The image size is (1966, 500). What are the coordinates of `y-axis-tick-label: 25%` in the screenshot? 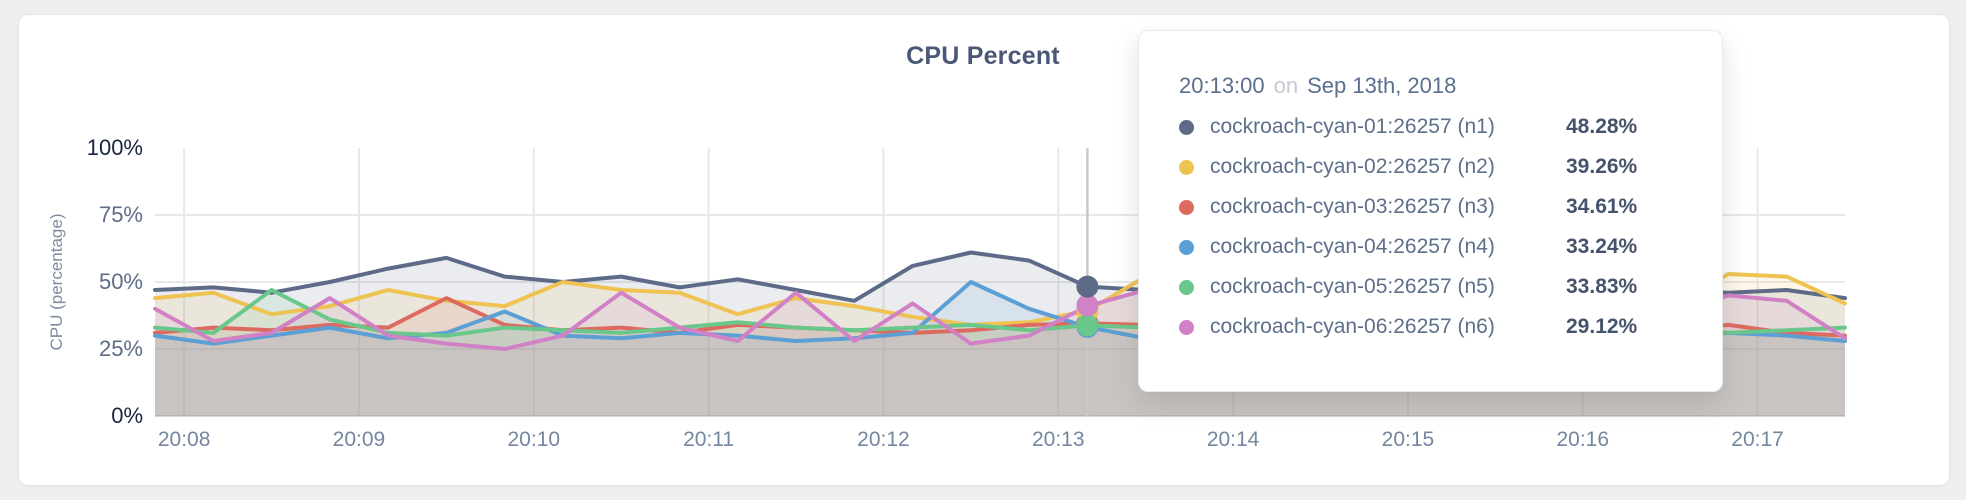 It's located at (120, 348).